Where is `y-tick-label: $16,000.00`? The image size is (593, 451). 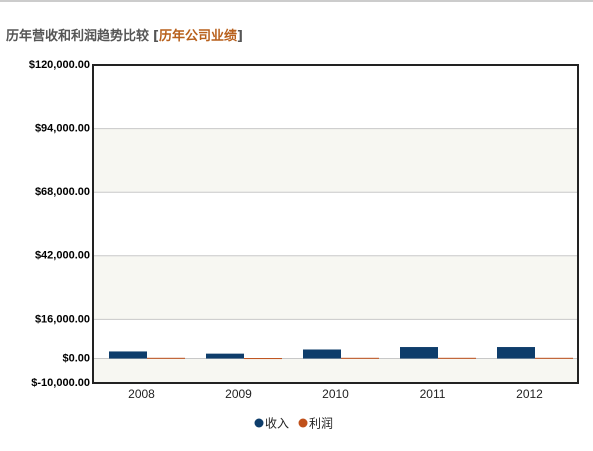
y-tick-label: $16,000.00 is located at coordinates (62, 319).